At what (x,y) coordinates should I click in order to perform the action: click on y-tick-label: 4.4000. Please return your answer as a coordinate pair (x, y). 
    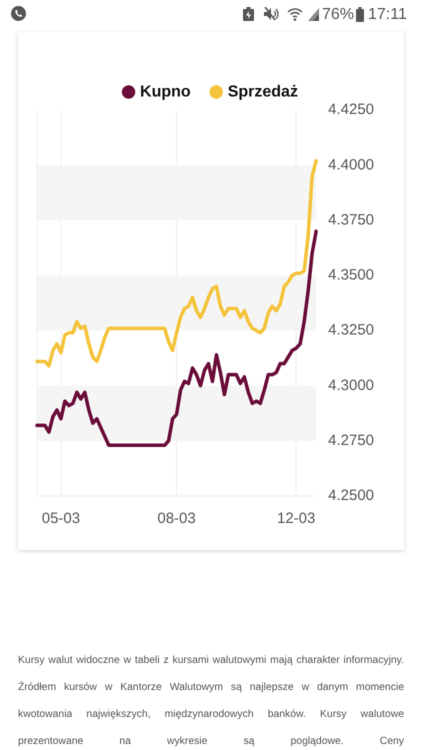
    Looking at the image, I should click on (351, 165).